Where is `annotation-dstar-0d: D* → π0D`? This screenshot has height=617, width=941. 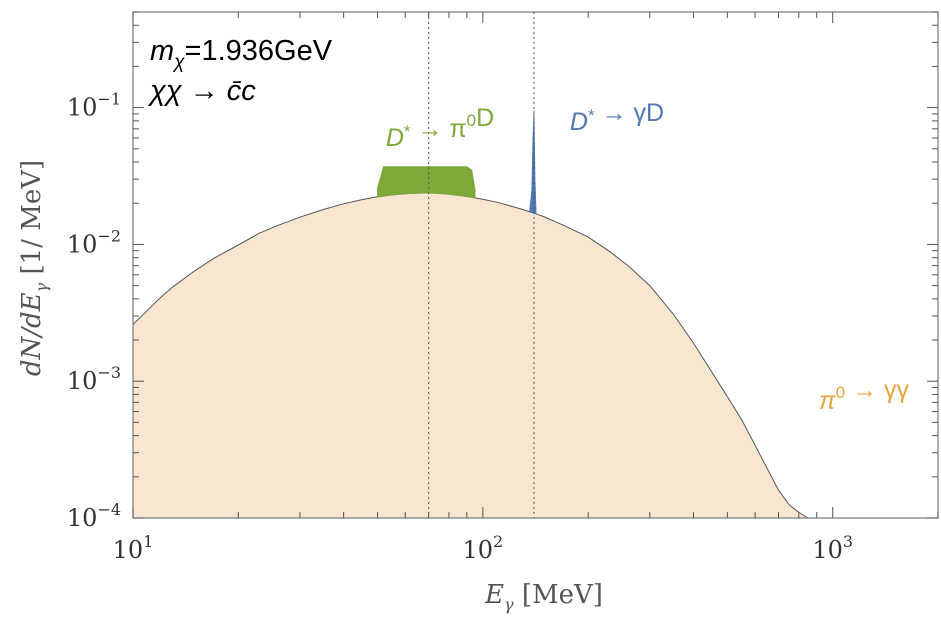 annotation-dstar-0d: D* → π0D is located at coordinates (440, 128).